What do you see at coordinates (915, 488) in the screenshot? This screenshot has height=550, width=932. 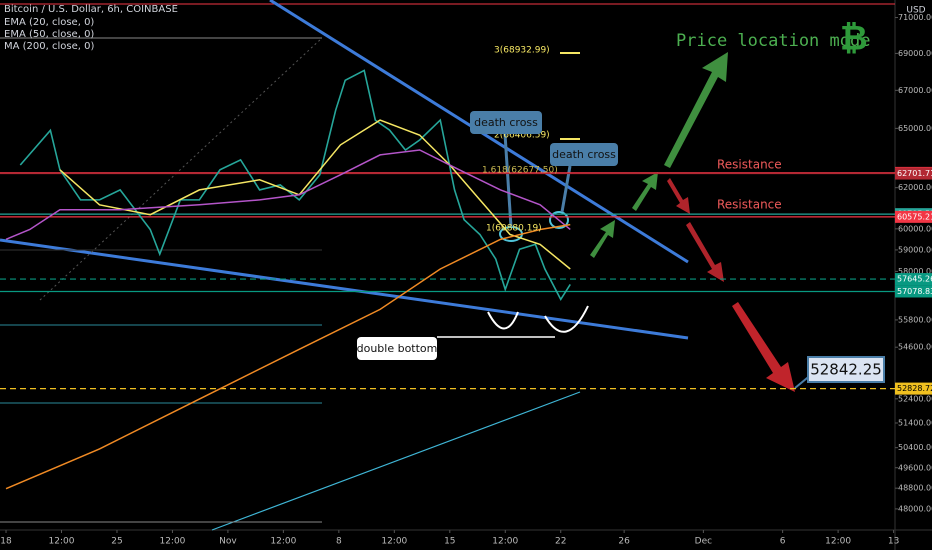 I see `y-tick-label: 48800.00` at bounding box center [915, 488].